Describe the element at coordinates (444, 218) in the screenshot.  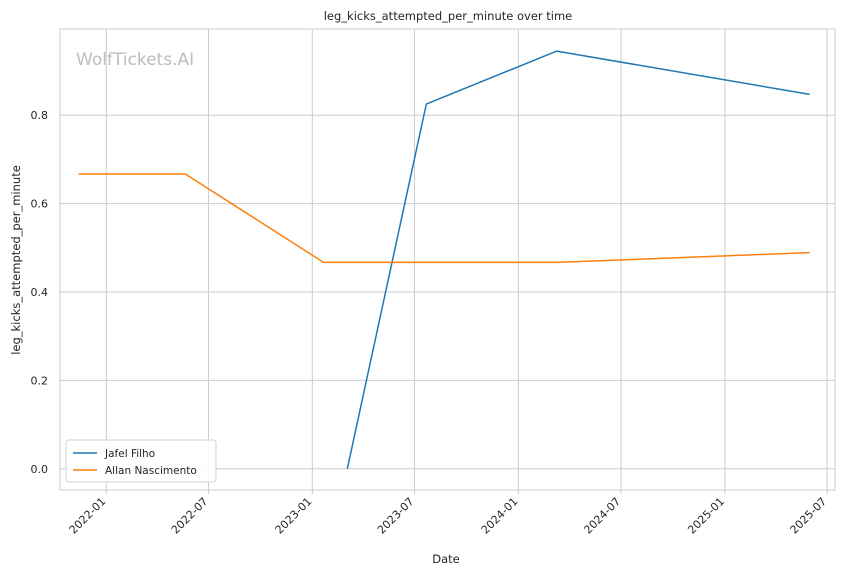
I see `series-line-allan-nascimento` at that location.